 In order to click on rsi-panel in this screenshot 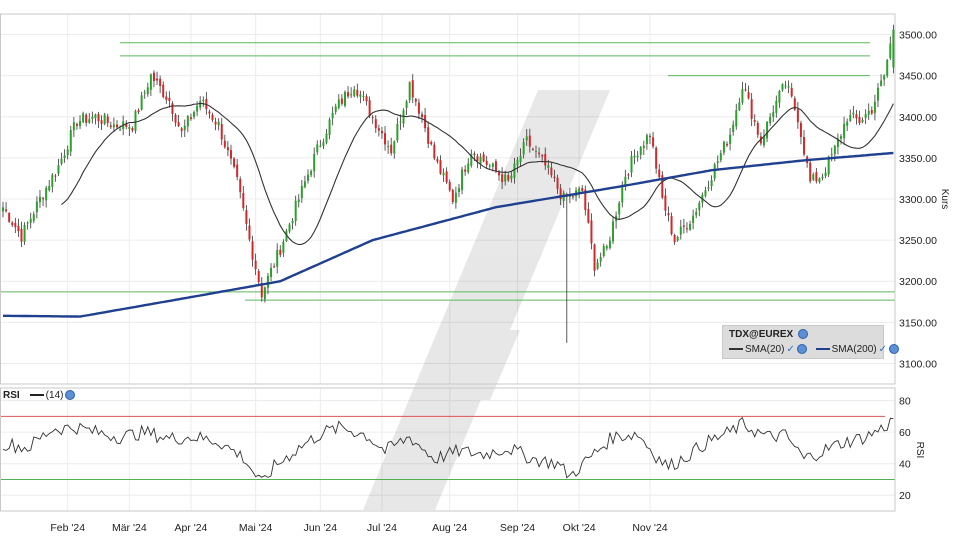, I will do `click(447, 447)`.